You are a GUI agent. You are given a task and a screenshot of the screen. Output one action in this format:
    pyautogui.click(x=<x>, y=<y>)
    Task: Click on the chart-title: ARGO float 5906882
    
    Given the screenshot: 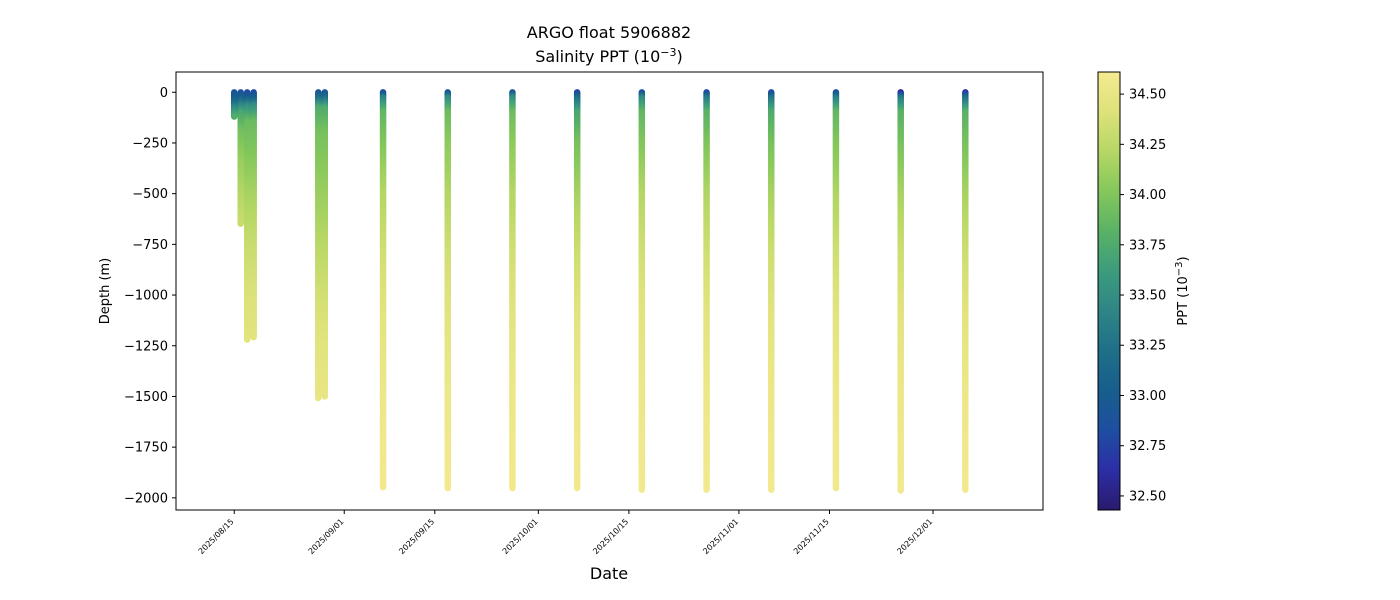 What is the action you would take?
    pyautogui.click(x=609, y=32)
    